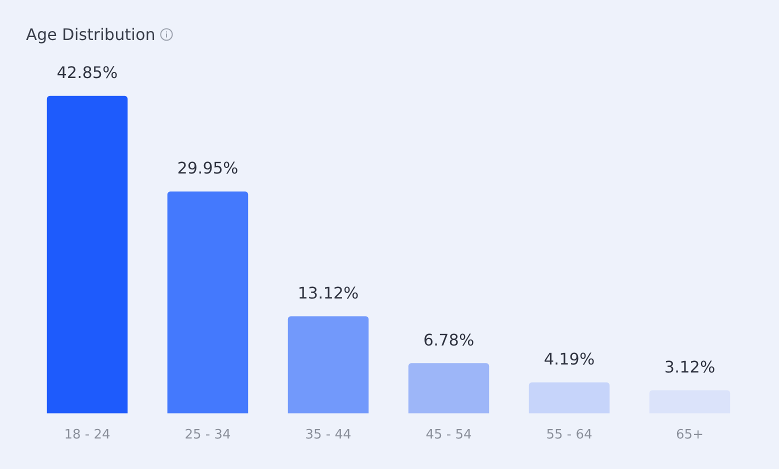 This screenshot has height=469, width=779. What do you see at coordinates (569, 359) in the screenshot?
I see `data-label: 4.19%` at bounding box center [569, 359].